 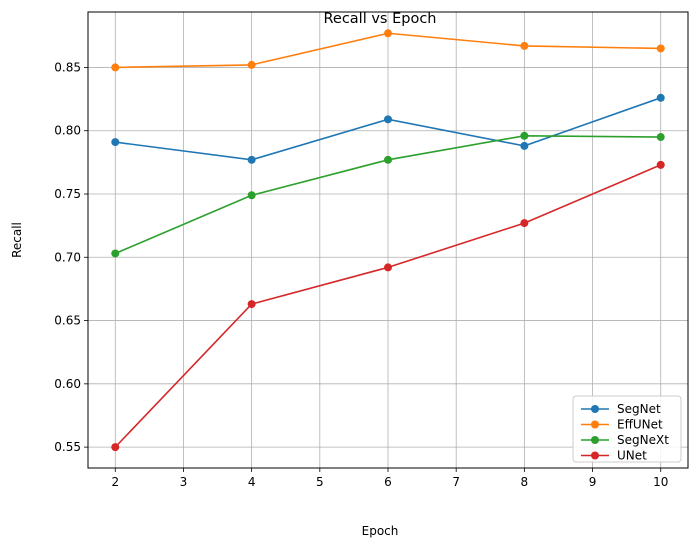 I want to click on legend-item-segnet: SegNet, so click(x=621, y=409).